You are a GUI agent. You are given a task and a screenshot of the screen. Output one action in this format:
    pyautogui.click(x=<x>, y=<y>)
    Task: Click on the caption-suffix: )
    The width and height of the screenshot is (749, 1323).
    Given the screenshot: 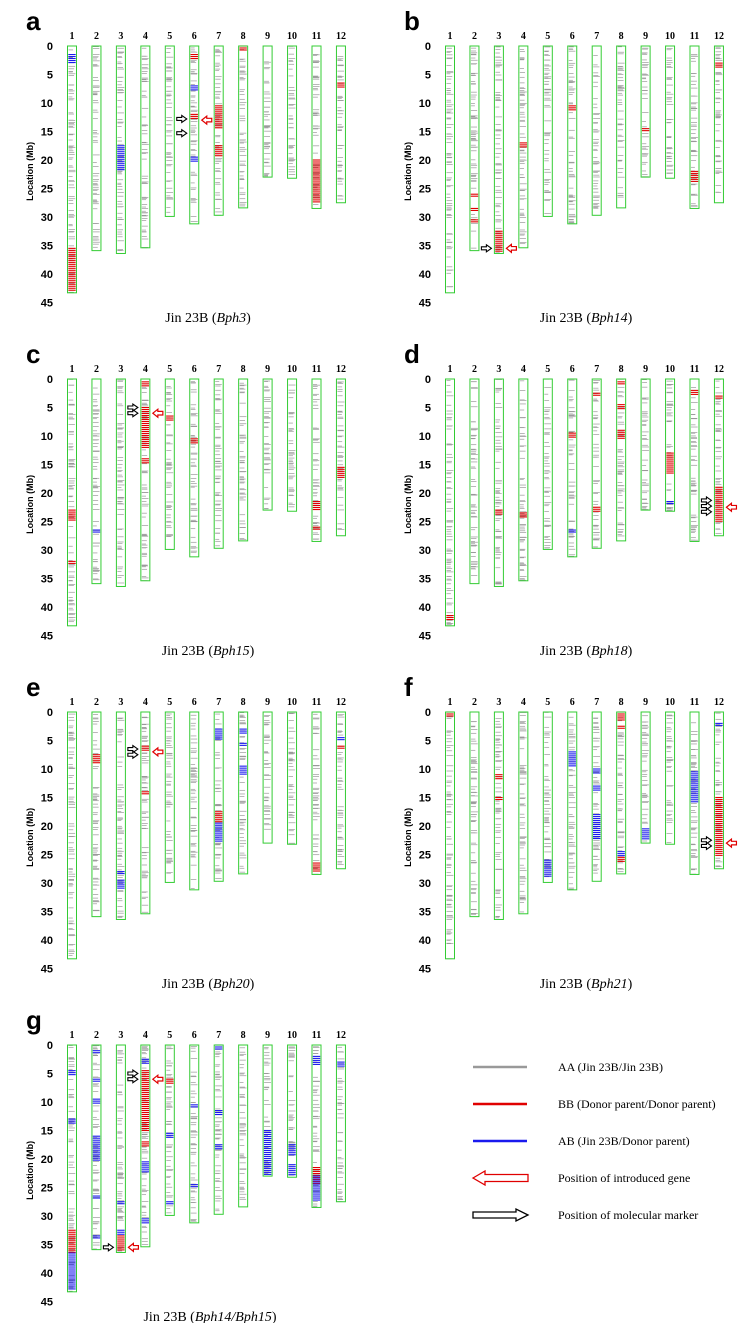 What is the action you would take?
    pyautogui.click(x=630, y=651)
    